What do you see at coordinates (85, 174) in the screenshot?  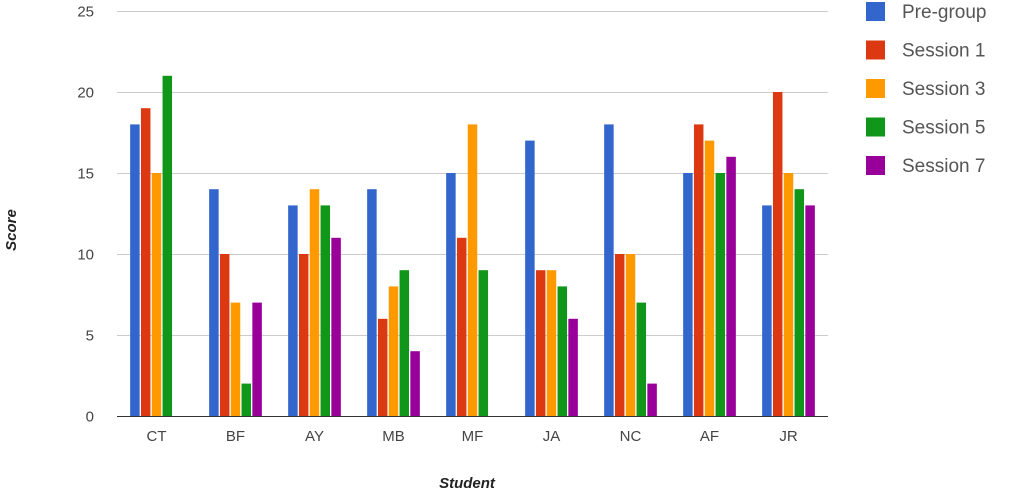 I see `y-tick-label: 15` at bounding box center [85, 174].